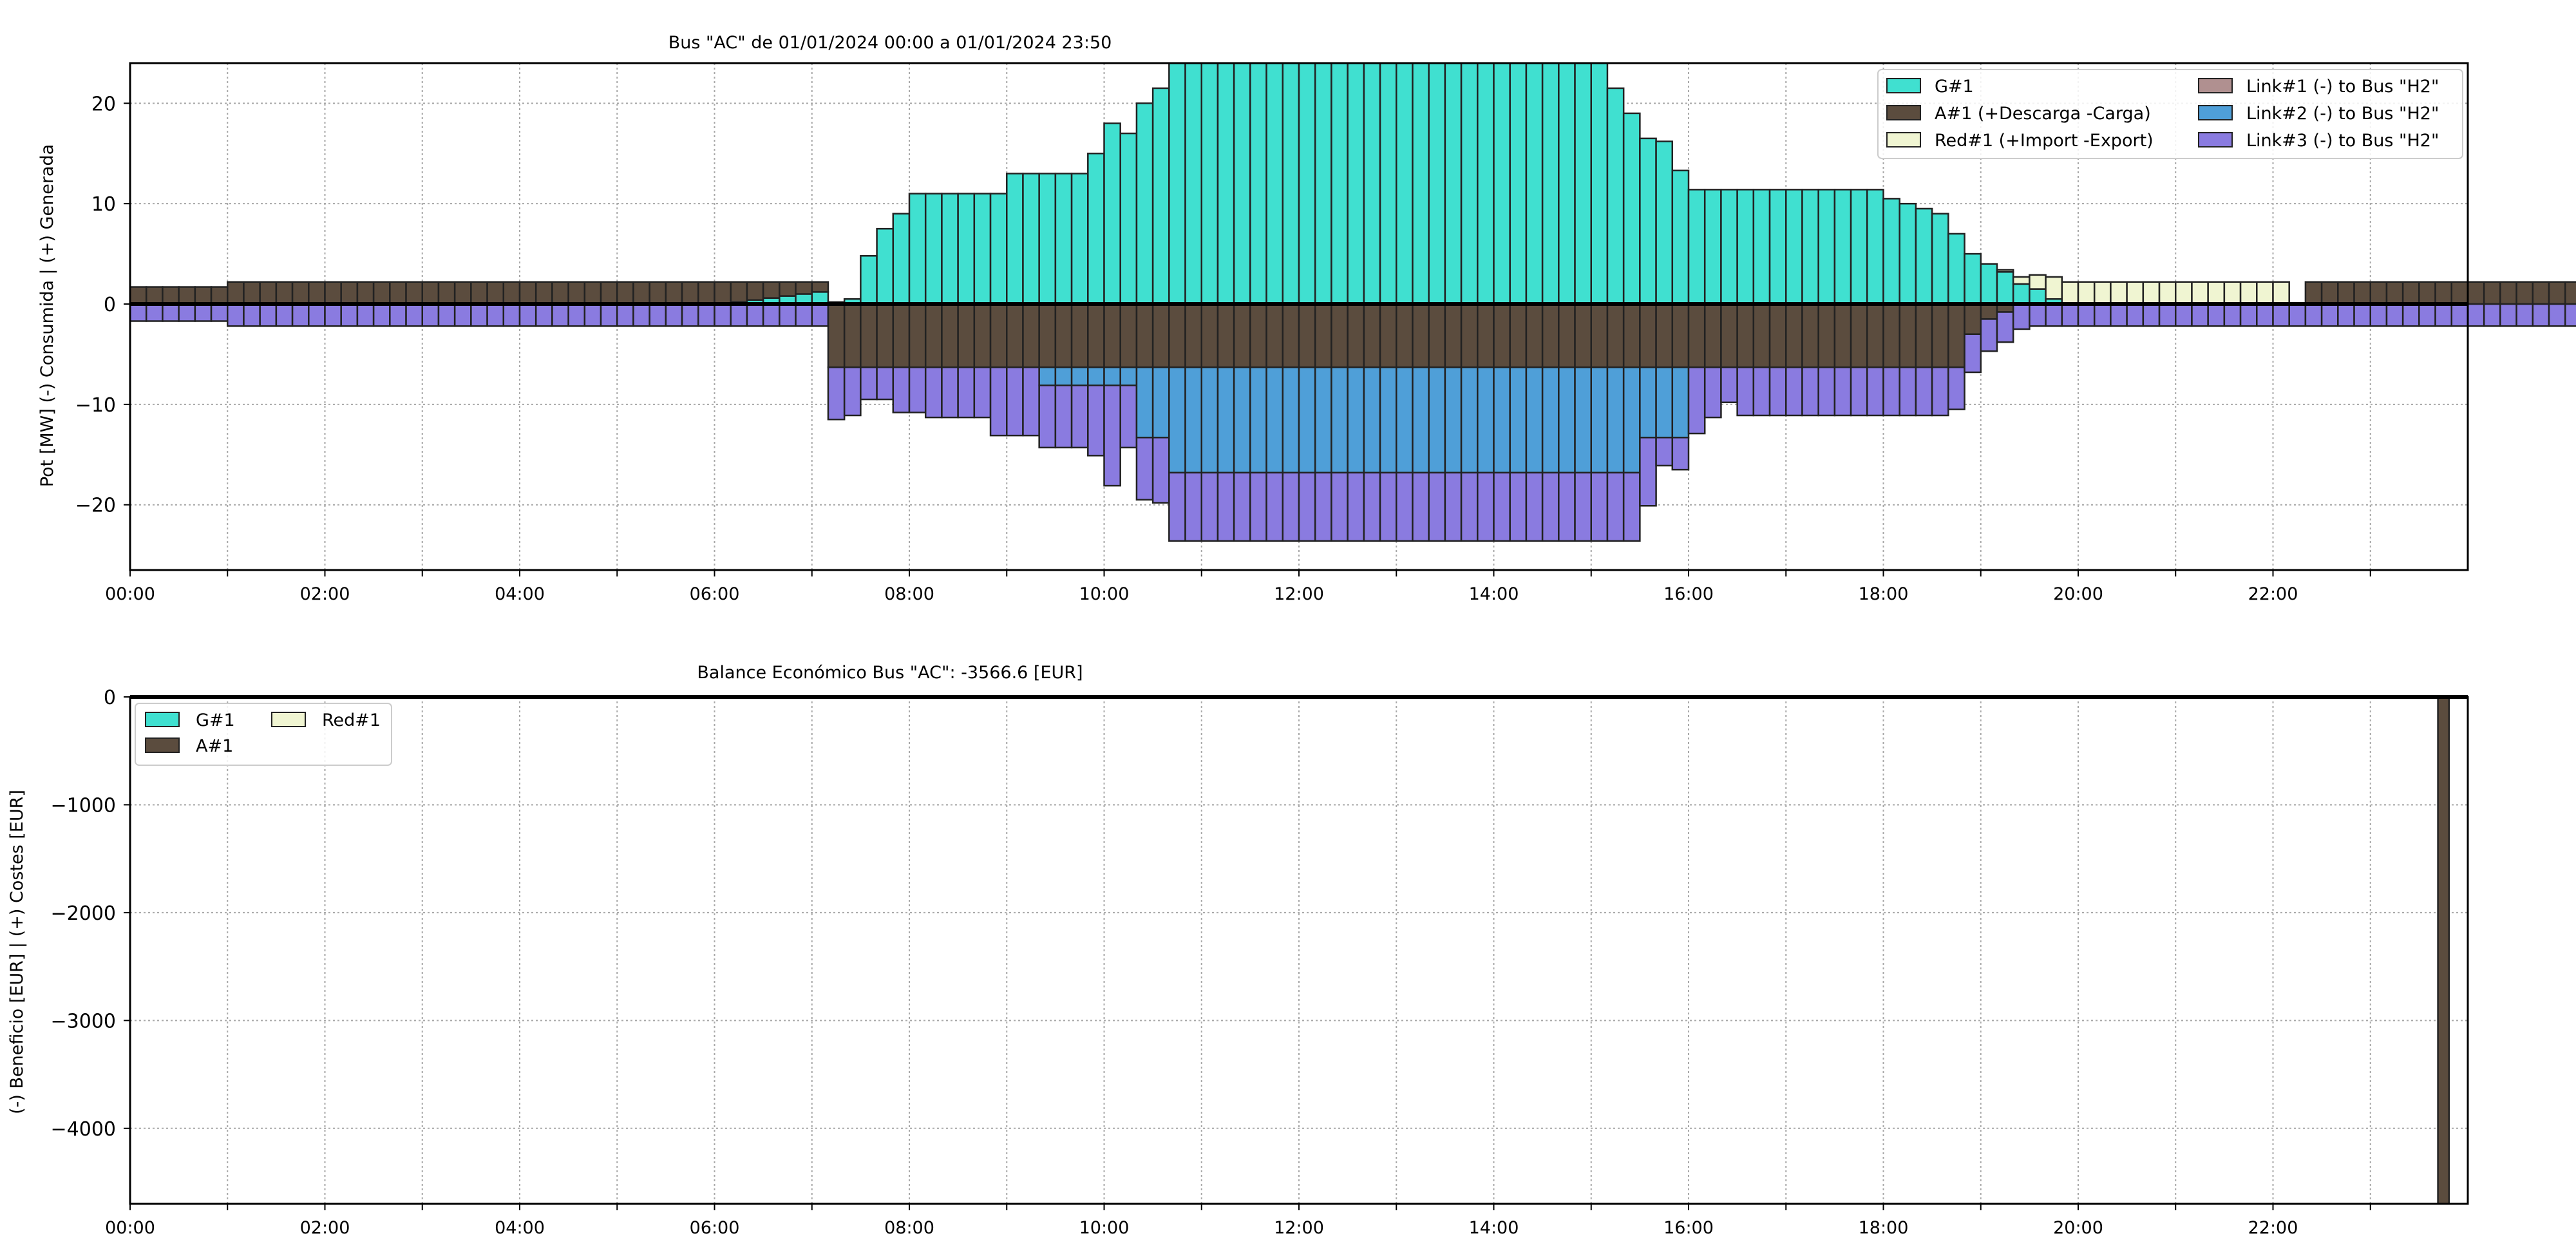  What do you see at coordinates (1104, 1228) in the screenshot?
I see `x-tick-label: 10:00` at bounding box center [1104, 1228].